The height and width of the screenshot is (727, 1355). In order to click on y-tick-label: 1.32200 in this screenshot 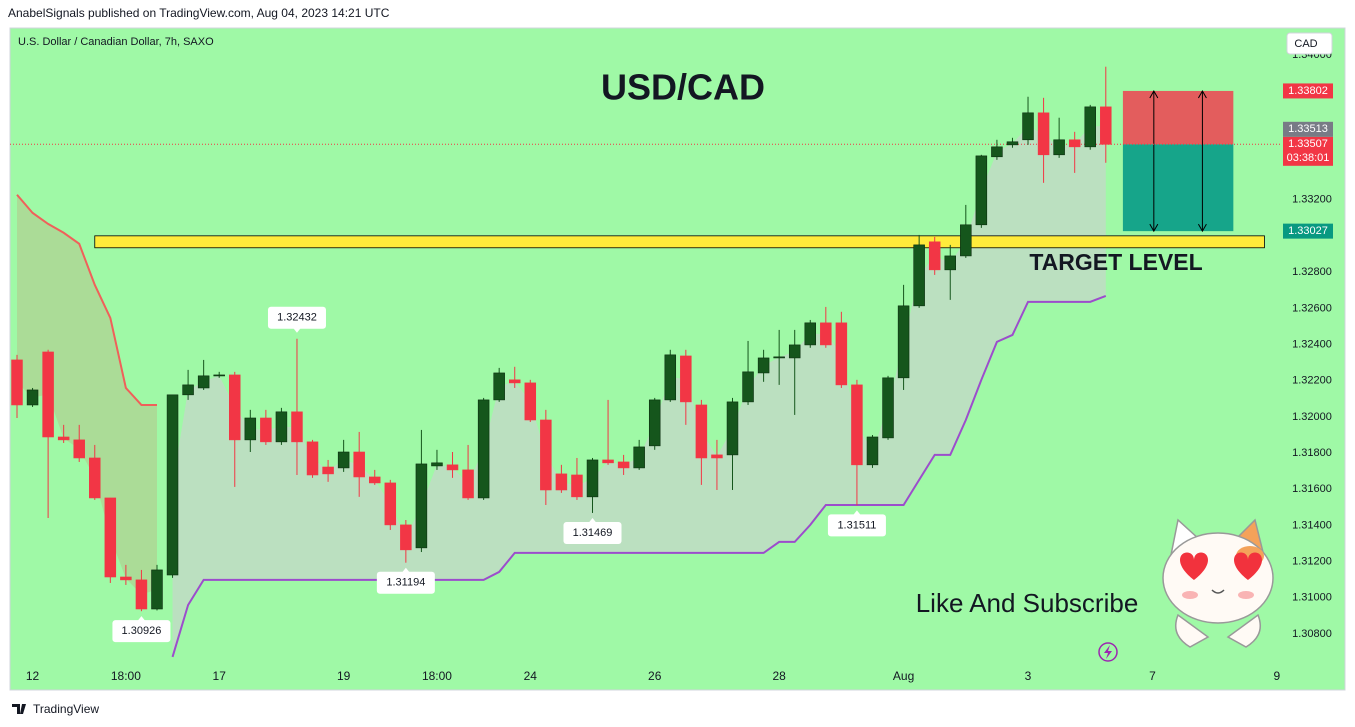, I will do `click(1312, 381)`.